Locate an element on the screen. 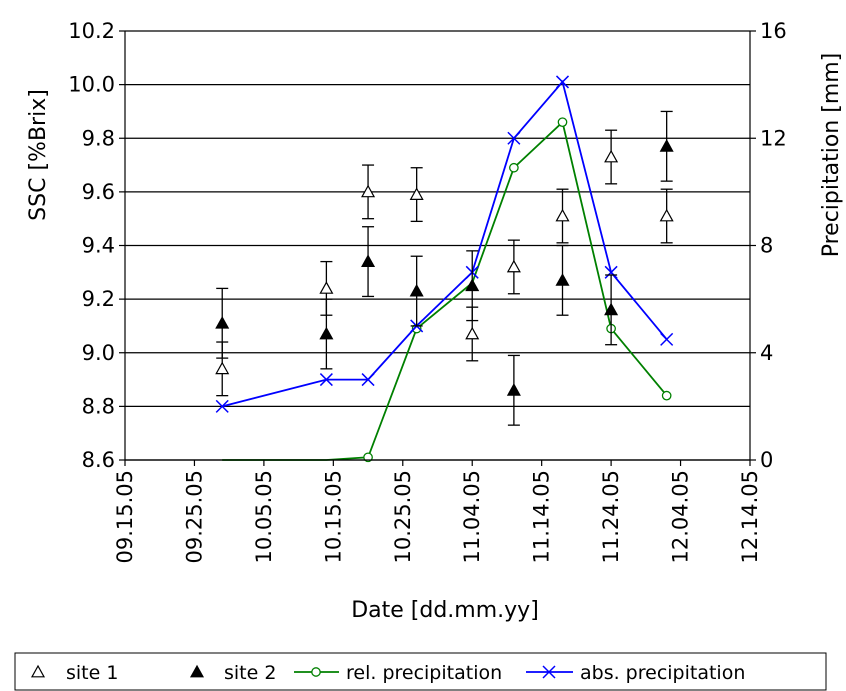 The image size is (846, 691). y-tick-label-left: 8.8 is located at coordinates (98, 406).